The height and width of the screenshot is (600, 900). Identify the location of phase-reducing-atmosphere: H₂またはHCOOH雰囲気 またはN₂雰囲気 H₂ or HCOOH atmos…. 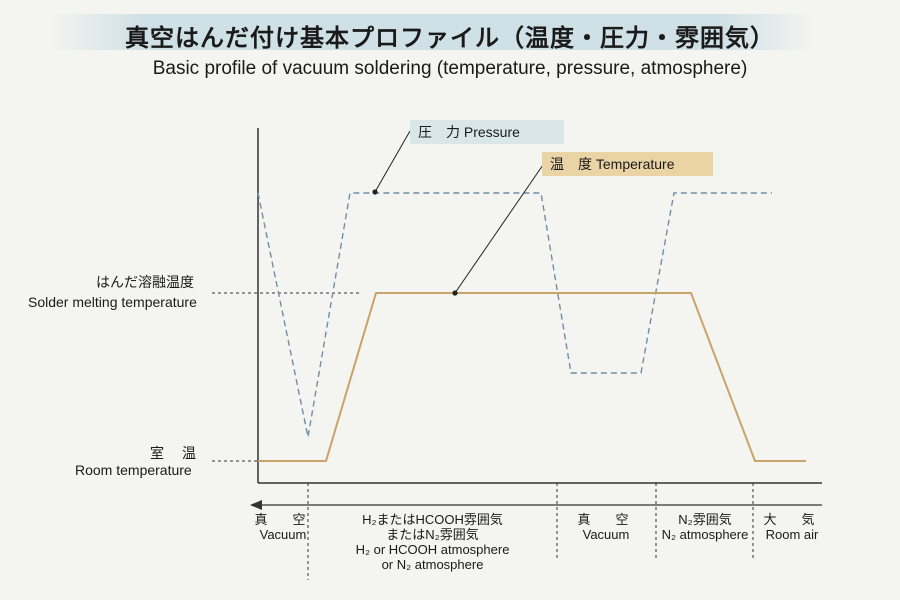
(432, 542).